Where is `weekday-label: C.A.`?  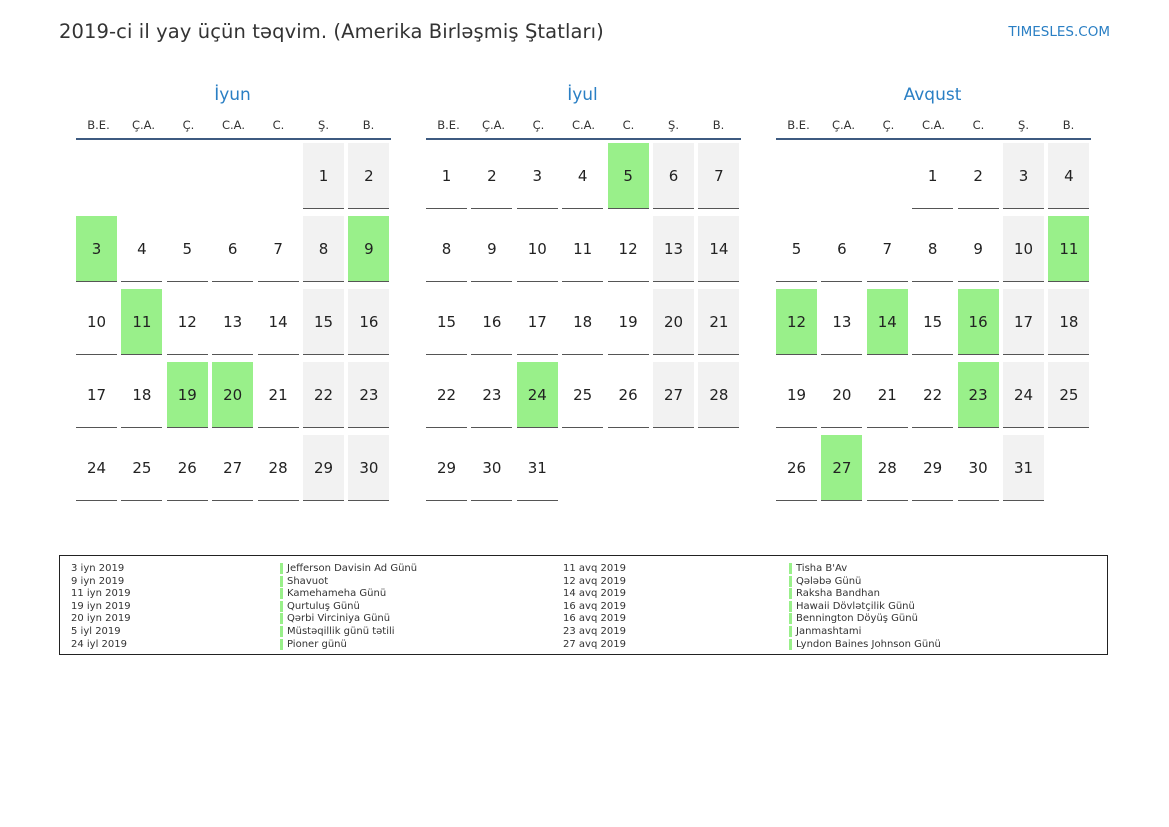 weekday-label: C.A. is located at coordinates (233, 125).